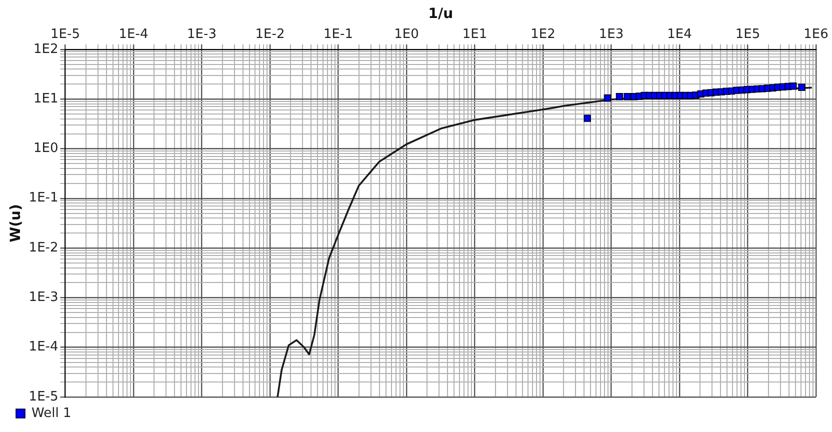 The height and width of the screenshot is (432, 832). I want to click on x-tick-label: 1E1, so click(475, 34).